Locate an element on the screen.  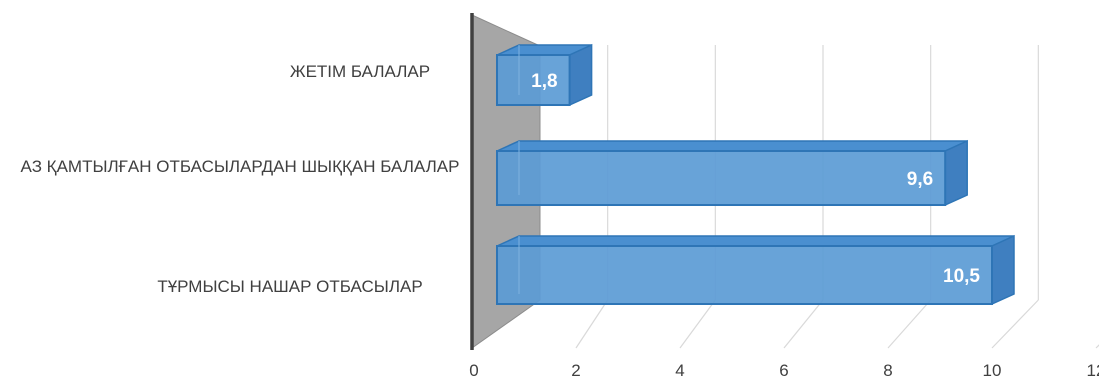
category-label-low-income-children: АЗ ҚАМТЫЛҒАН ОТБАСЫЛАРДАН ШЫҚҚАН БАЛАЛАР is located at coordinates (240, 166).